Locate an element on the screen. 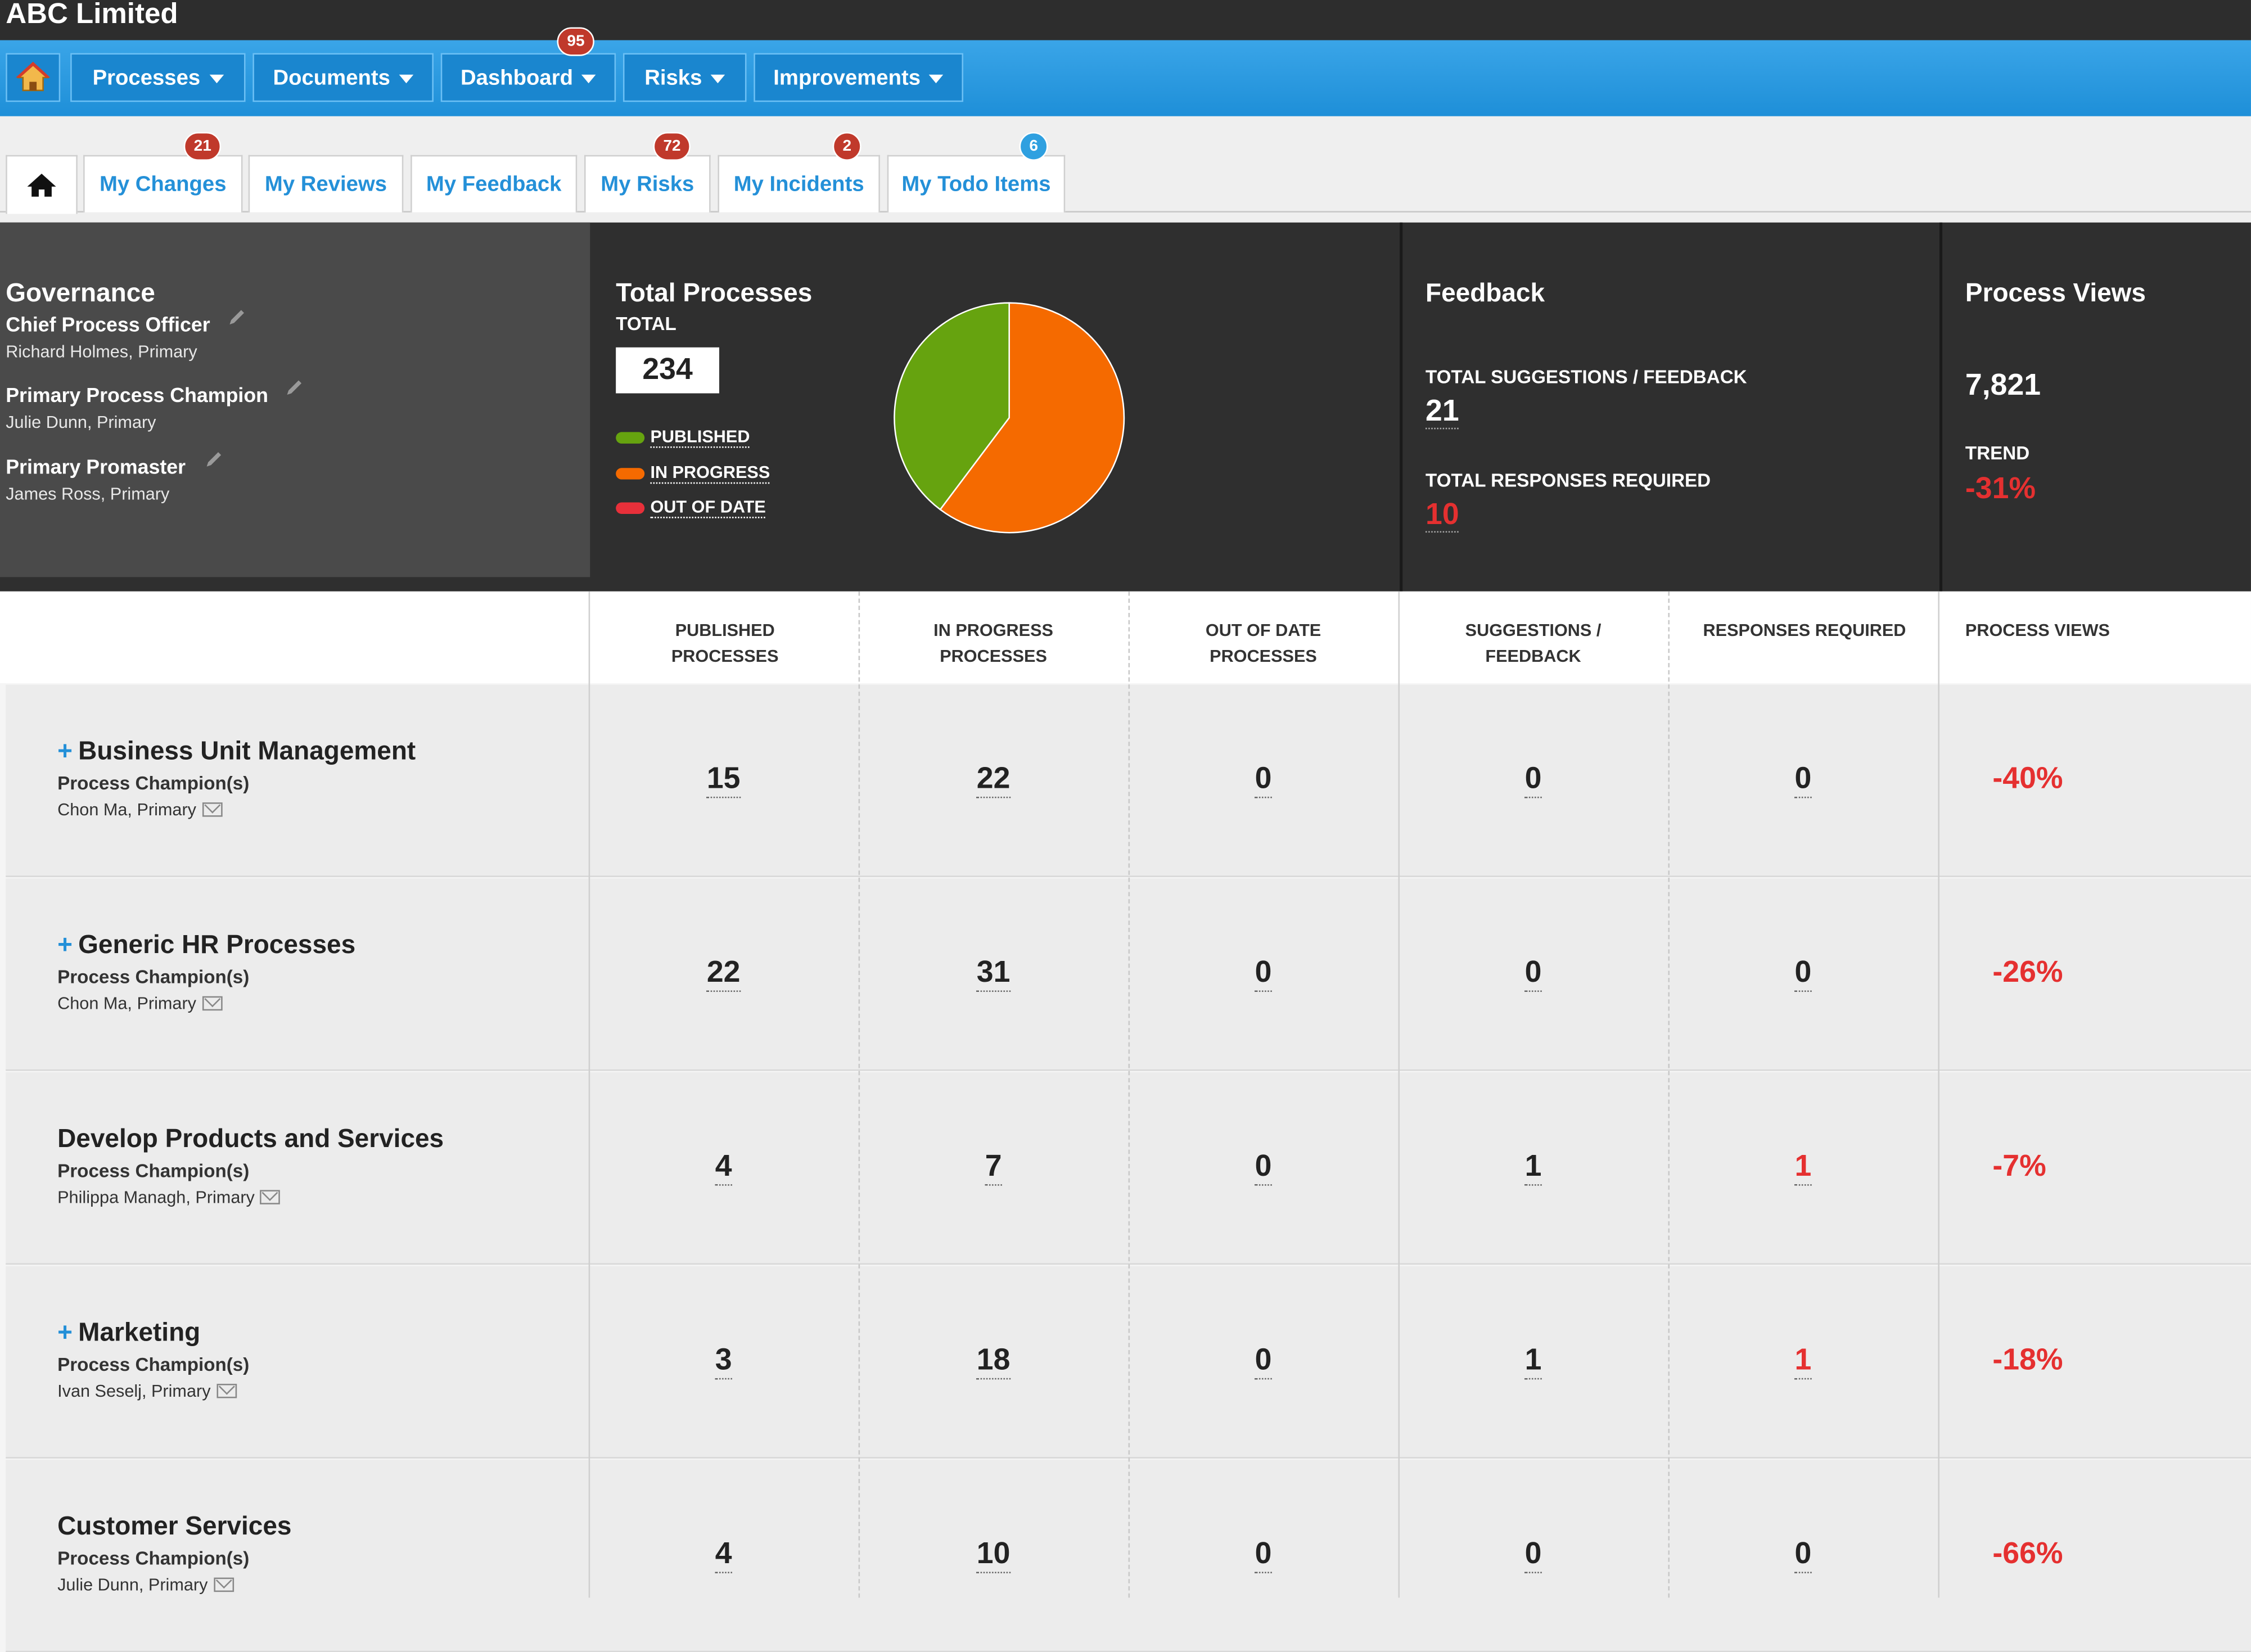 The image size is (2251, 1652). process-name: + Generic HR Processes is located at coordinates (206, 945).